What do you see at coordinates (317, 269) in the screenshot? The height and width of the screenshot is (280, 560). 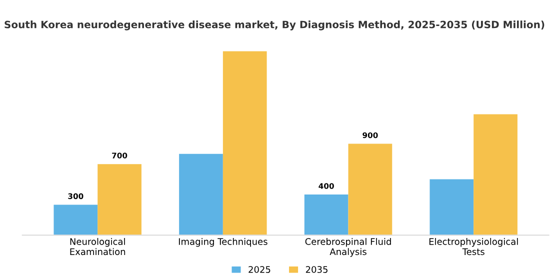 I see `legend-label: 2035` at bounding box center [317, 269].